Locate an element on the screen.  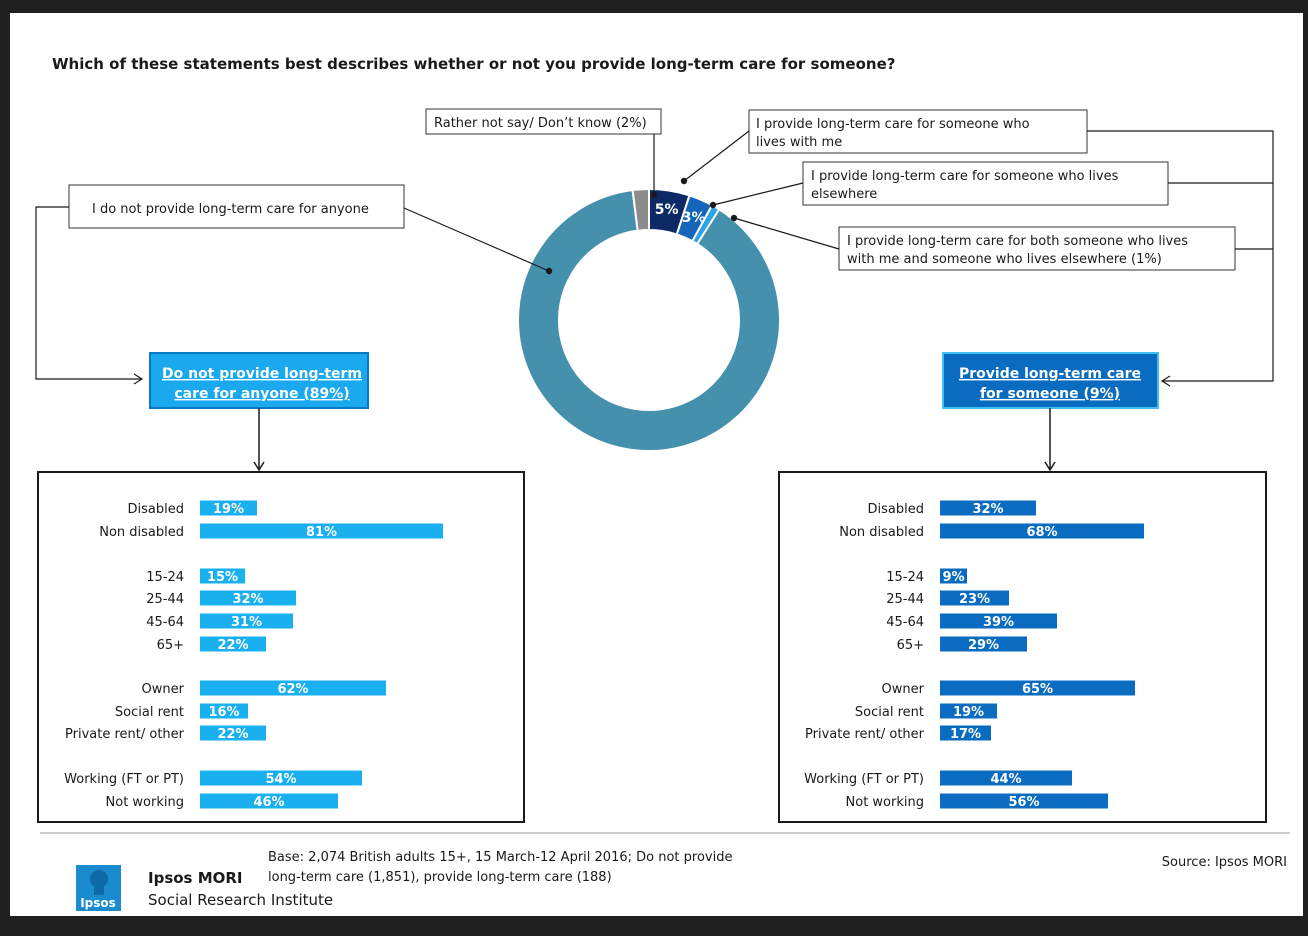
right-category-label: Owner is located at coordinates (903, 689).